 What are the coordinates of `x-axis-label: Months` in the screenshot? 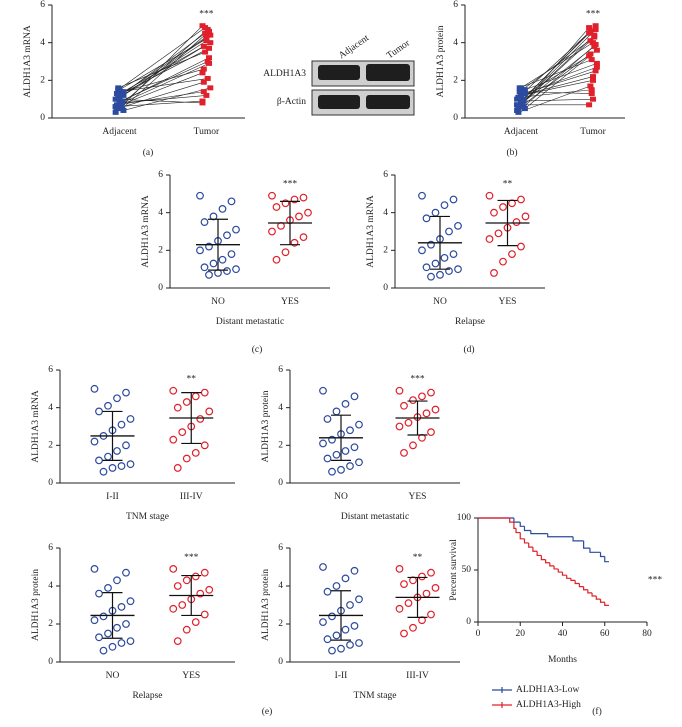 It's located at (562, 660).